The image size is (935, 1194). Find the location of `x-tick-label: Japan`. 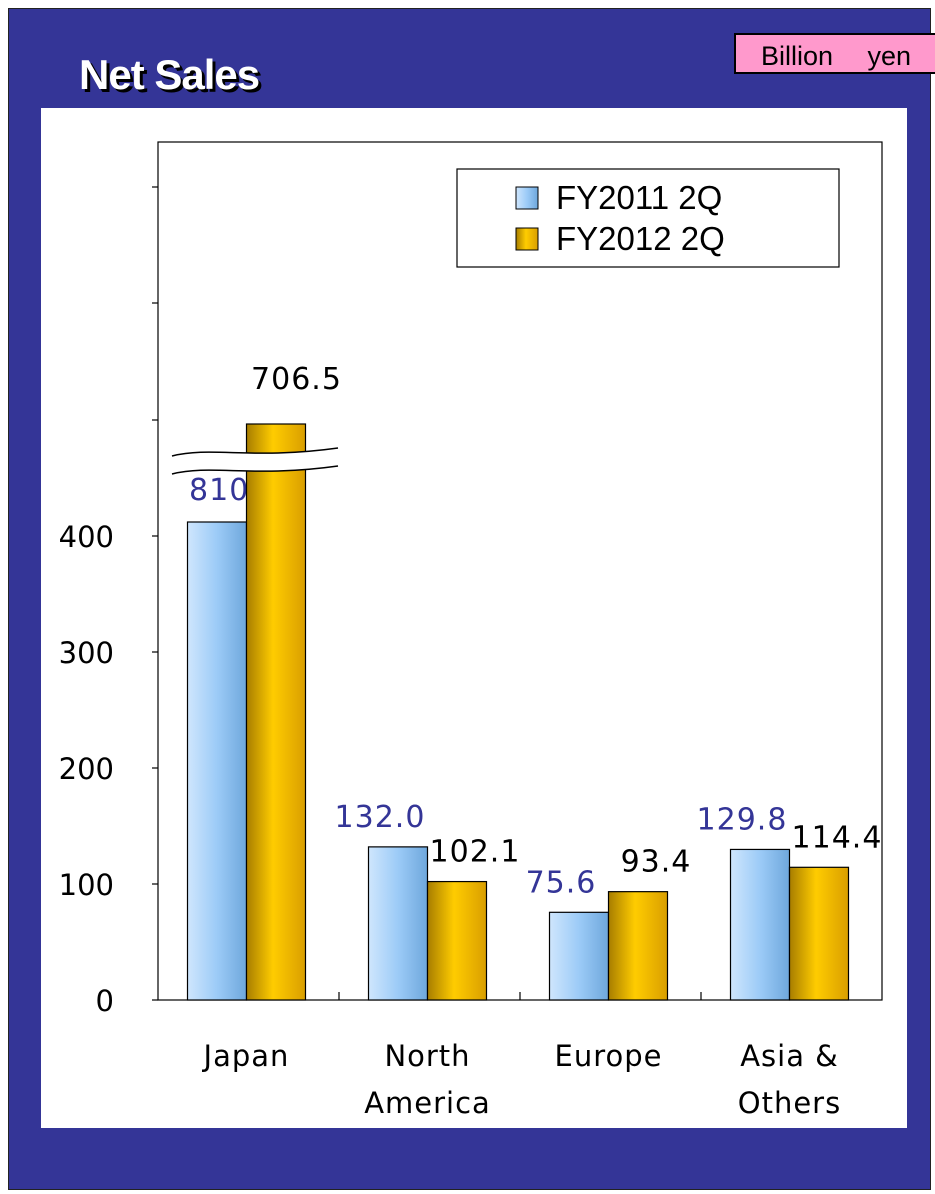

x-tick-label: Japan is located at coordinates (246, 1056).